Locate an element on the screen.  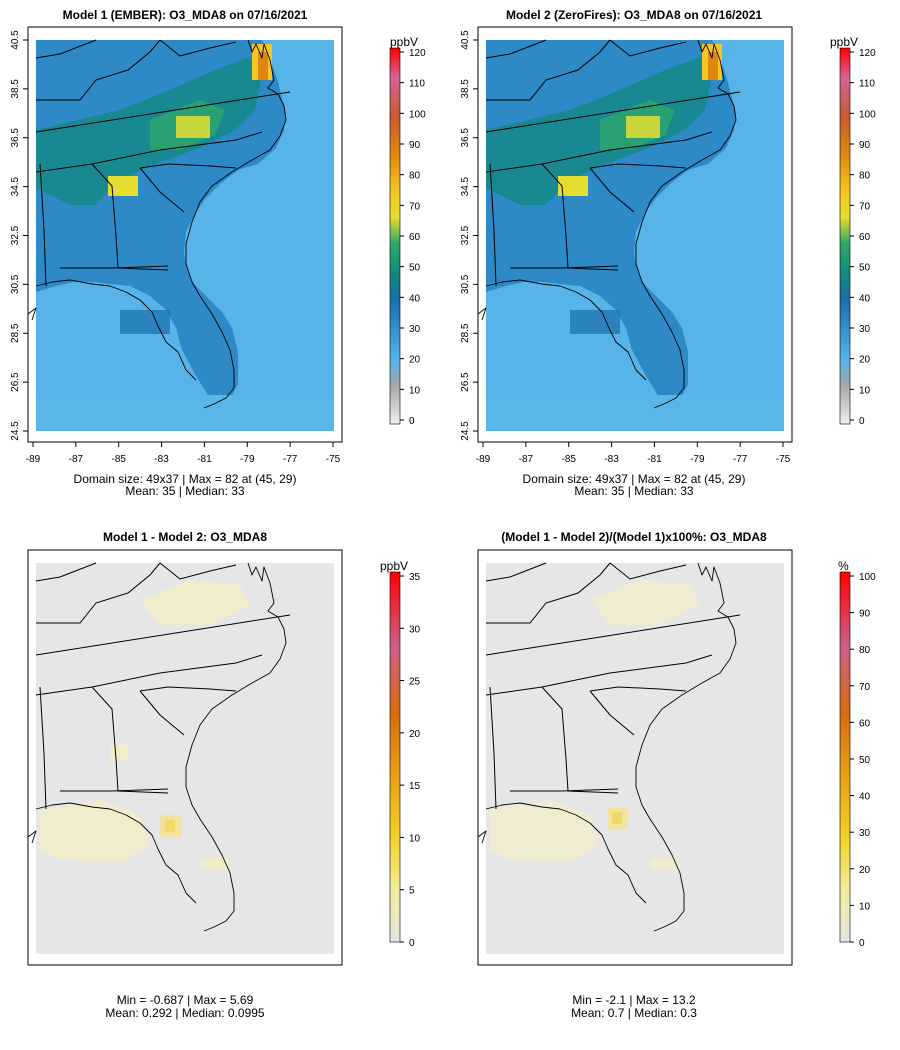
y-tick-label: 24.5 is located at coordinates (15, 431).